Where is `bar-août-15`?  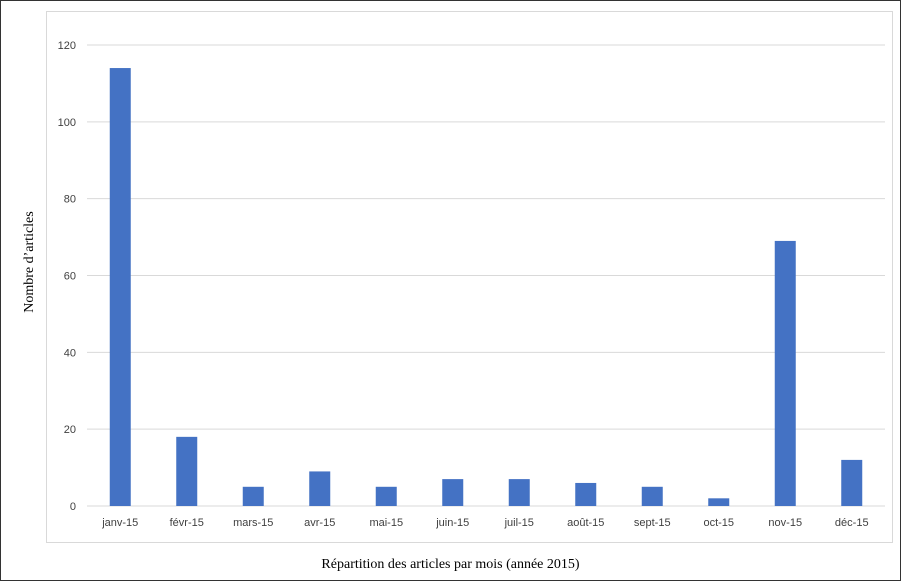 bar-août-15 is located at coordinates (586, 494).